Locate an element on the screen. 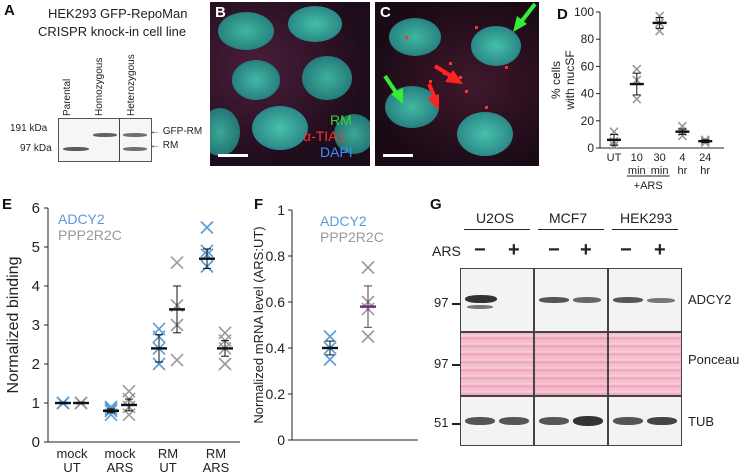  e-ytick-label: 6 is located at coordinates (36, 208).